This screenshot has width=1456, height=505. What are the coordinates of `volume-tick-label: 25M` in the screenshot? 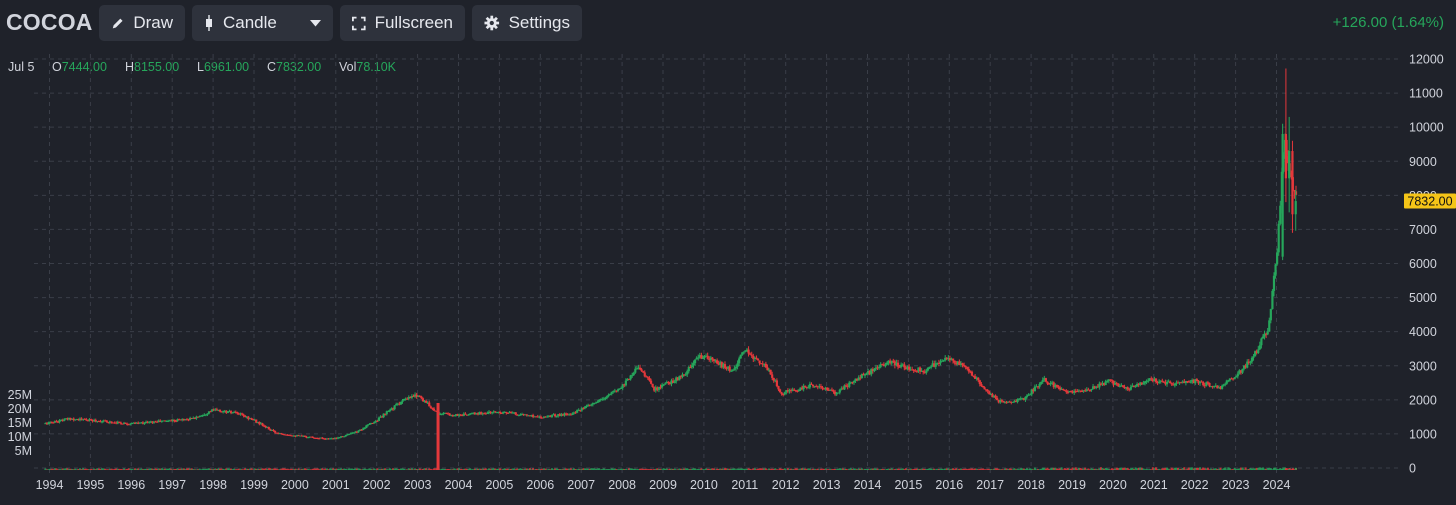 It's located at (20, 395).